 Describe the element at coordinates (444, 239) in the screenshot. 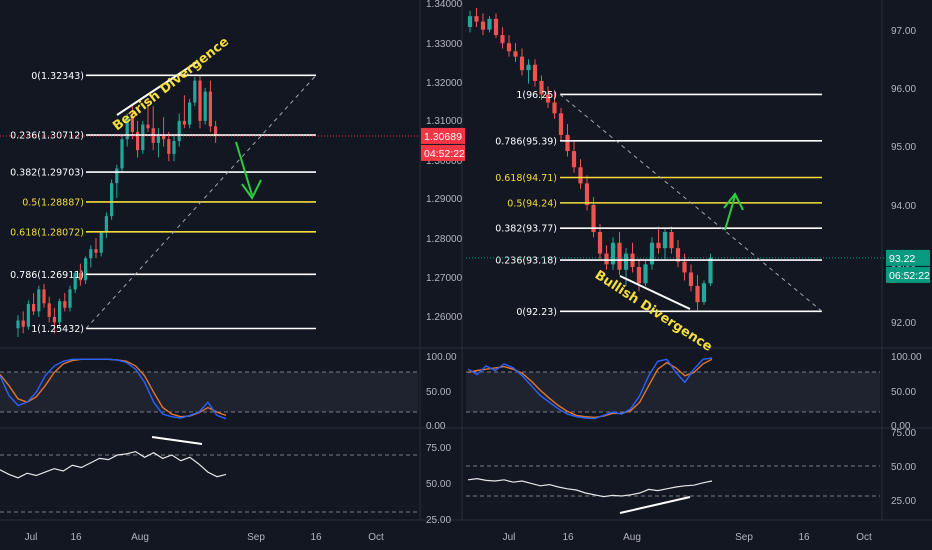

I see `y-tick-label: 1.28000` at that location.